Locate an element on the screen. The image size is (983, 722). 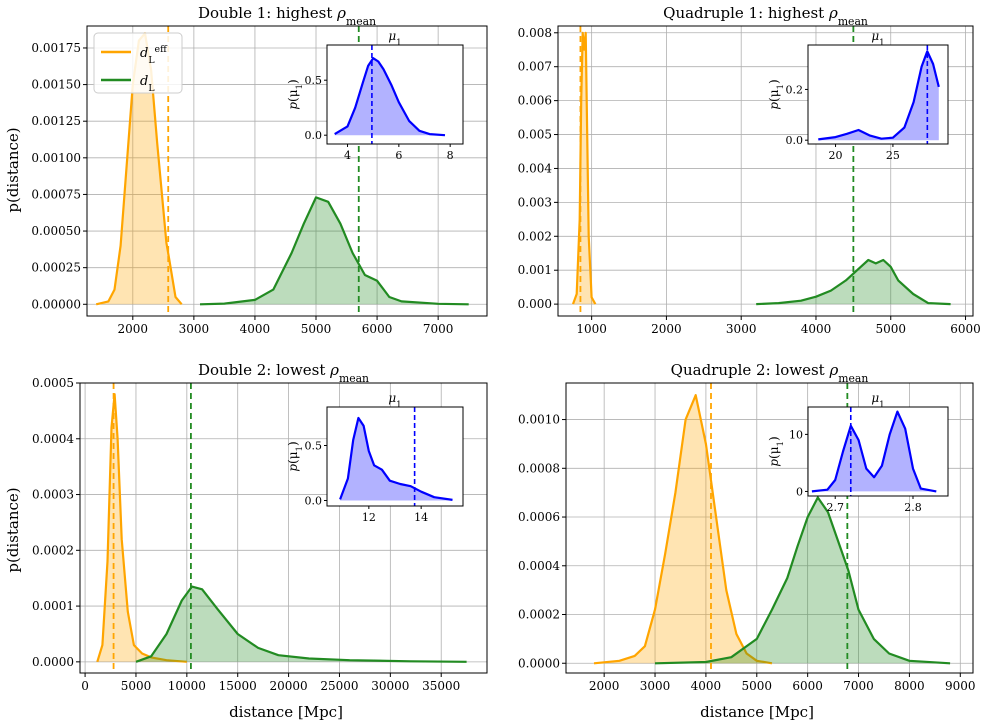
y-tick-label: 0.00175 is located at coordinates (56, 48).